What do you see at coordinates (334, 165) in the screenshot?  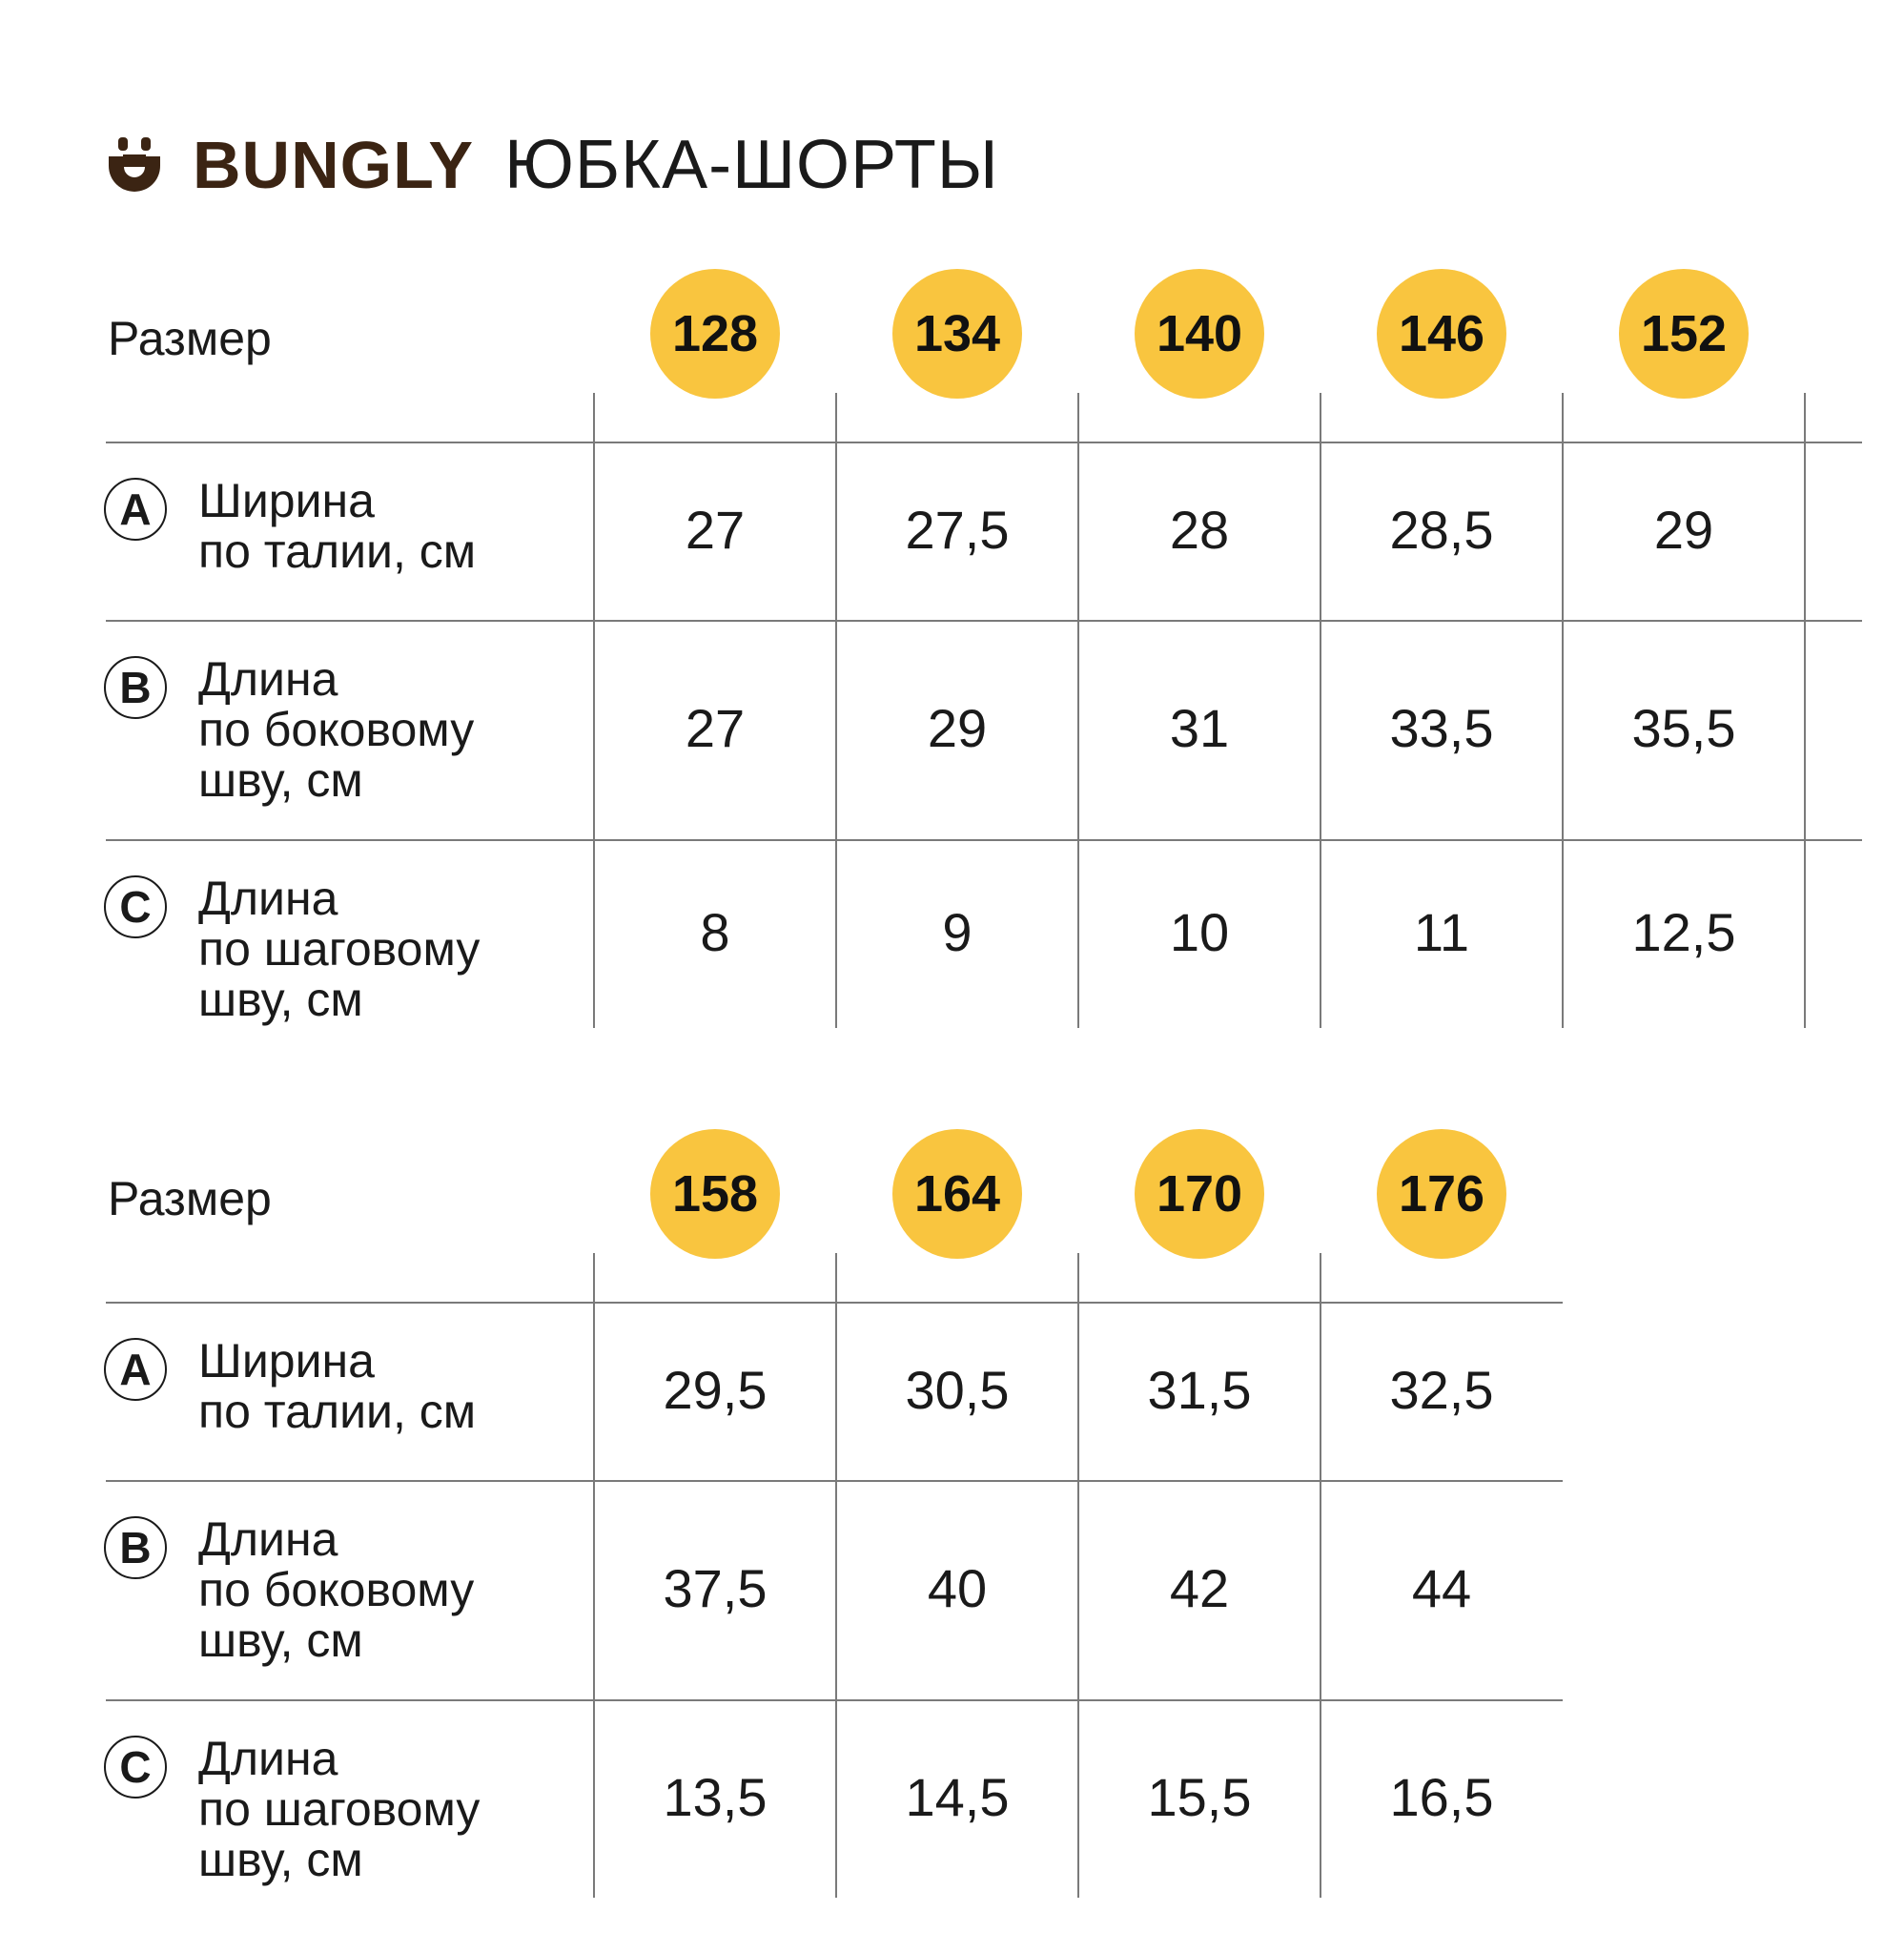 I see `brand-name: BUNGLY` at bounding box center [334, 165].